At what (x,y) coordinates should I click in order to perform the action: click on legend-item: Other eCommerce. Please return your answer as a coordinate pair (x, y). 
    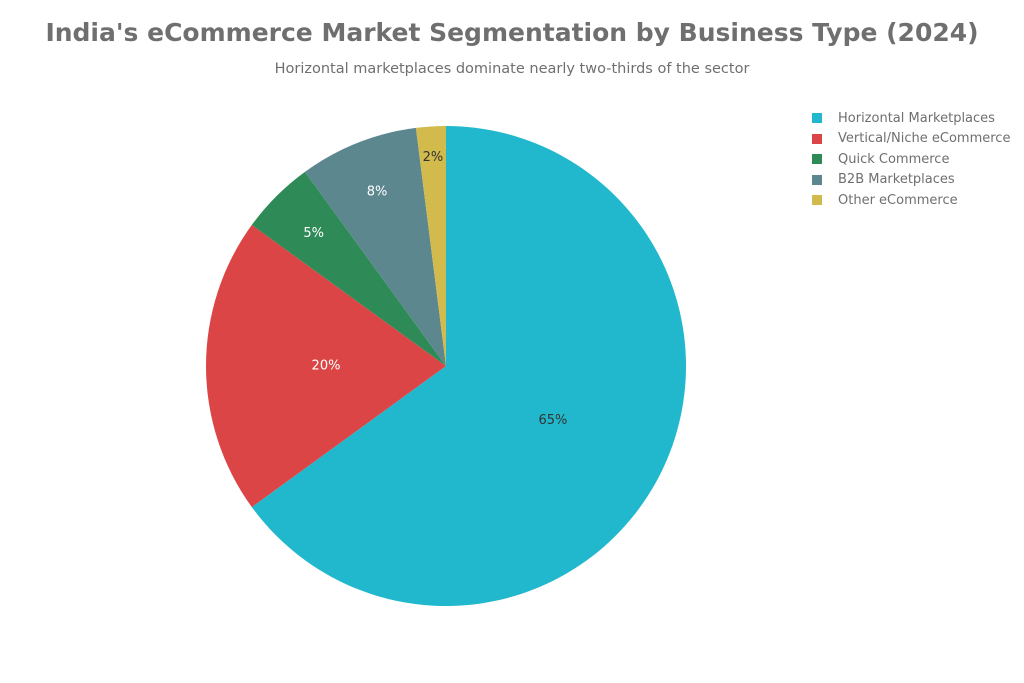
    Looking at the image, I should click on (911, 200).